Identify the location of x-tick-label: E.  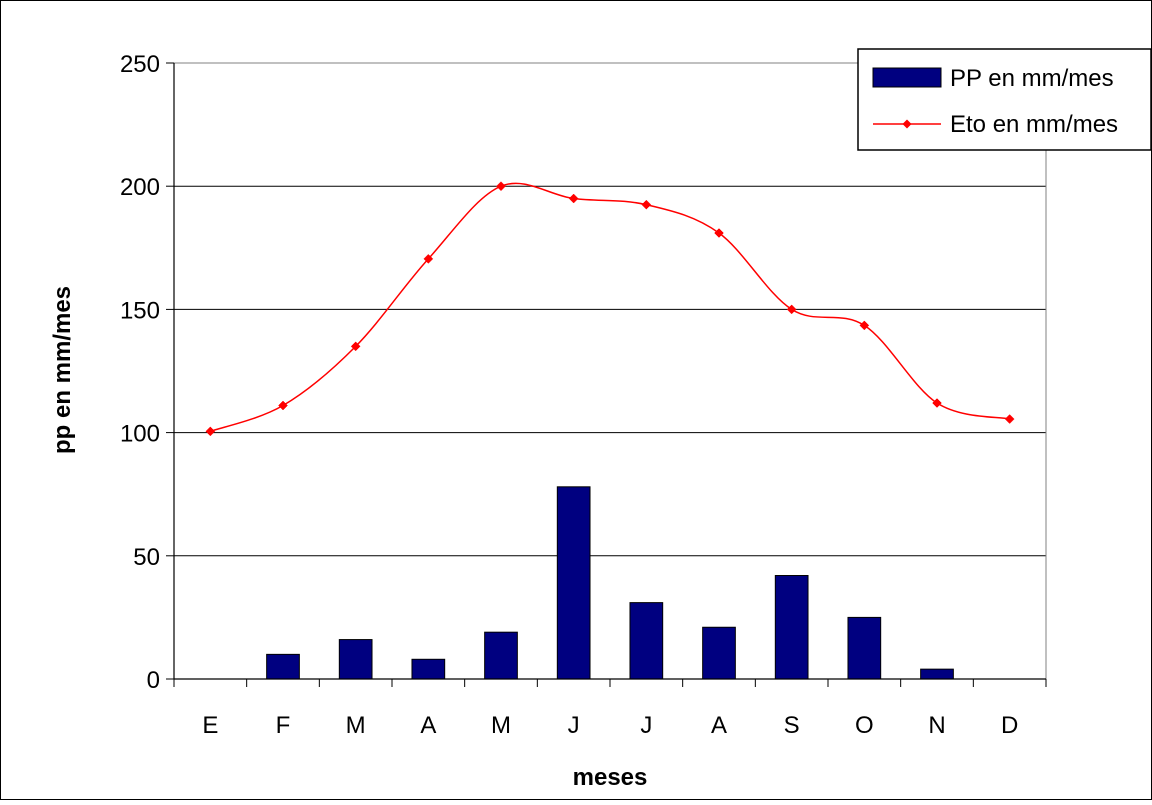
(210, 725).